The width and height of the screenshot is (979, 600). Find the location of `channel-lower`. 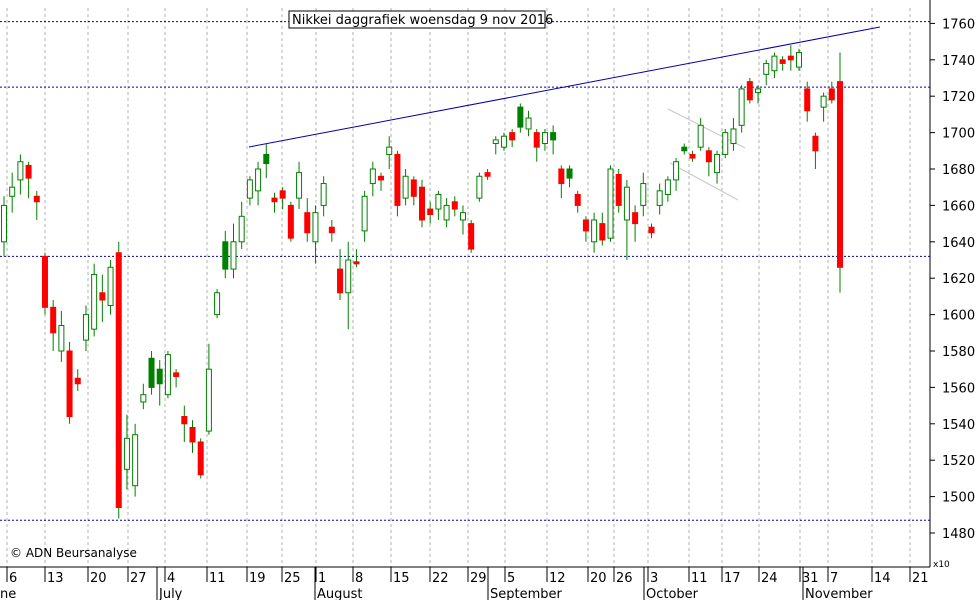

channel-lower is located at coordinates (704, 181).